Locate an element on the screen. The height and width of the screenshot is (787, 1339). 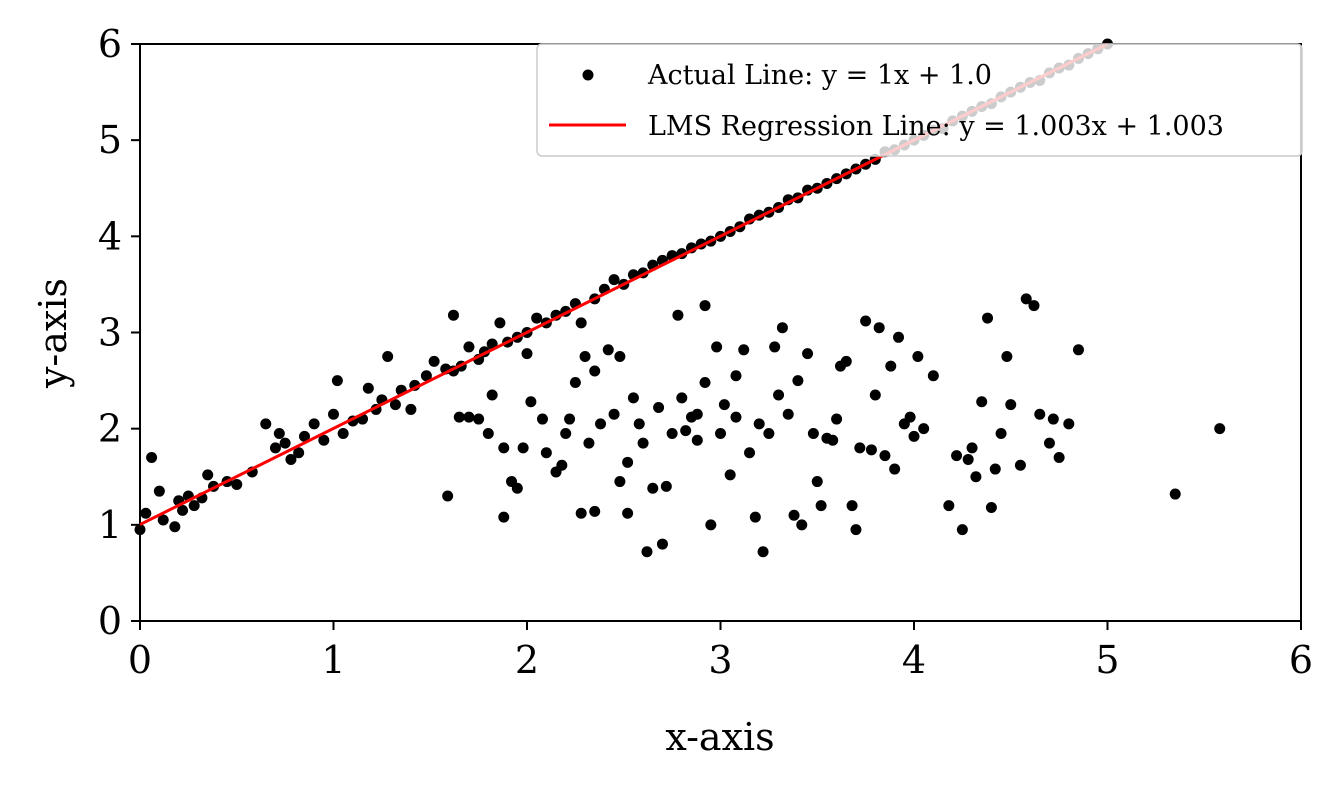
legend-box is located at coordinates (919, 100).